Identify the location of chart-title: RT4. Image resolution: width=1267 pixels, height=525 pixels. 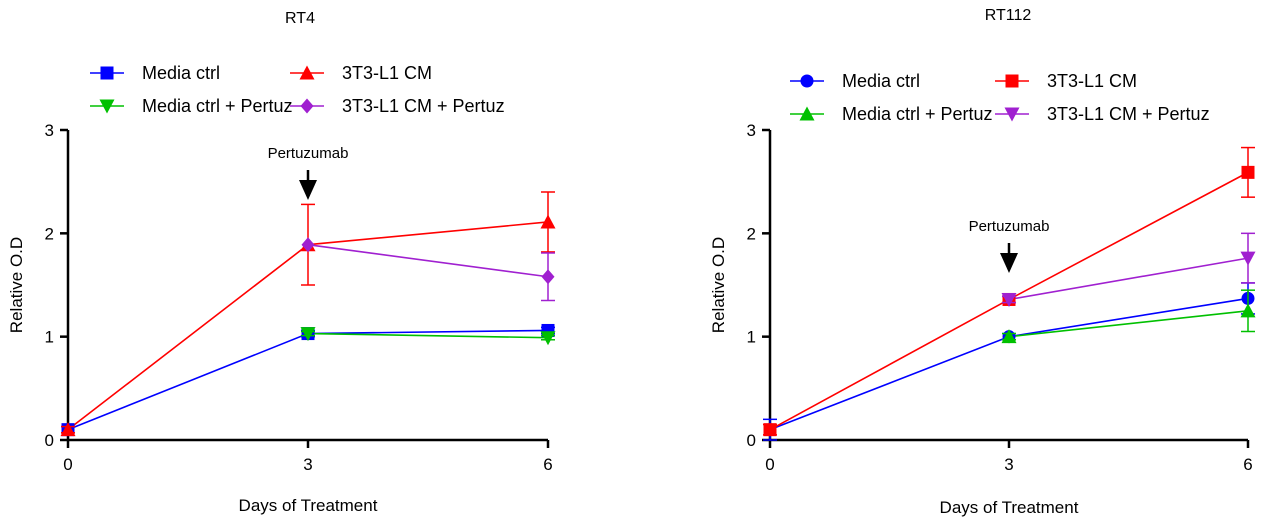
(300, 18).